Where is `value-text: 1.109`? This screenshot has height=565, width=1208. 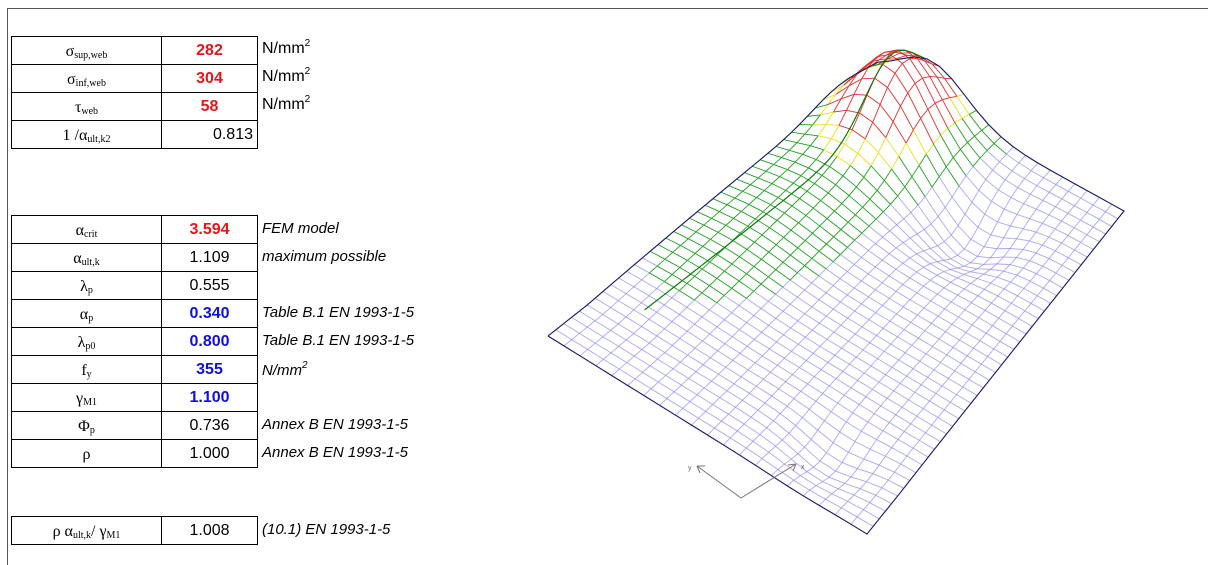 value-text: 1.109 is located at coordinates (209, 257).